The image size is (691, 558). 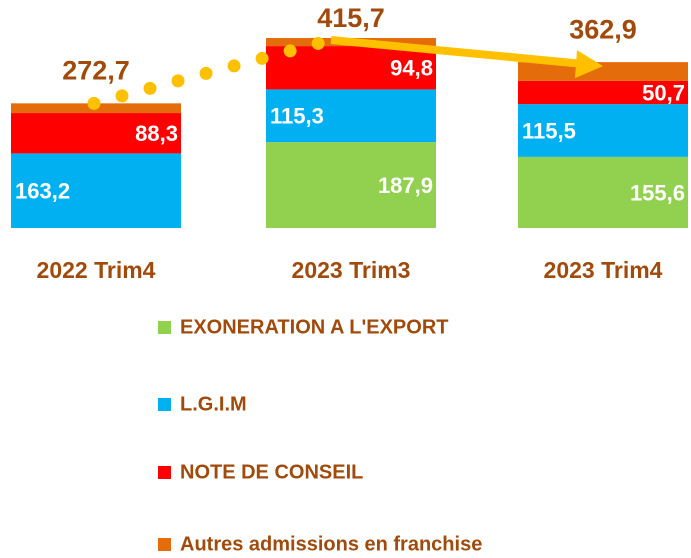 What do you see at coordinates (96, 70) in the screenshot?
I see `total-label: 272,7` at bounding box center [96, 70].